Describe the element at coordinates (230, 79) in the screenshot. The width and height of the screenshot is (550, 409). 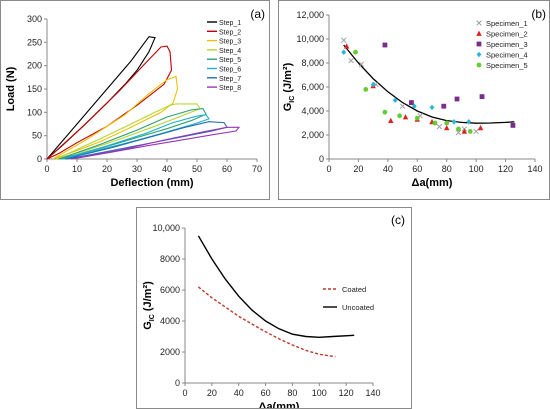
I see `legend-label: Step_7` at that location.